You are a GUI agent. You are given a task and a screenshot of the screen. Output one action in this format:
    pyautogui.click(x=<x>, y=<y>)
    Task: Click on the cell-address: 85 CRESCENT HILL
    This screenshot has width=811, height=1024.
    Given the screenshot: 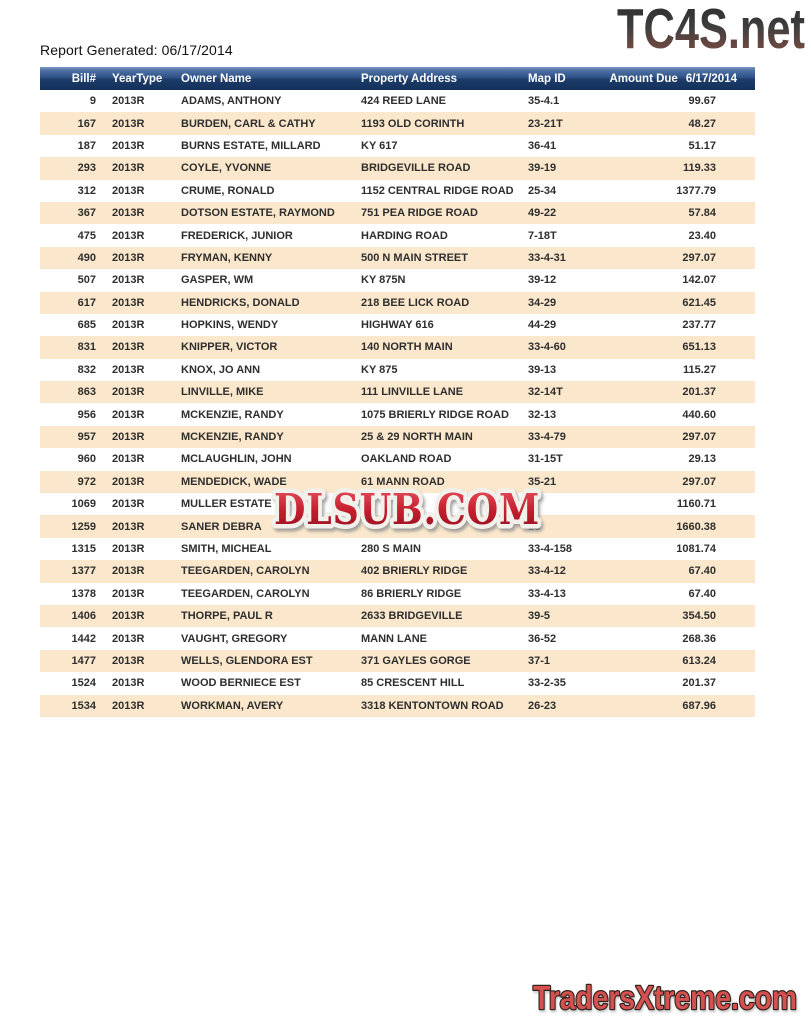 What is the action you would take?
    pyautogui.click(x=413, y=683)
    